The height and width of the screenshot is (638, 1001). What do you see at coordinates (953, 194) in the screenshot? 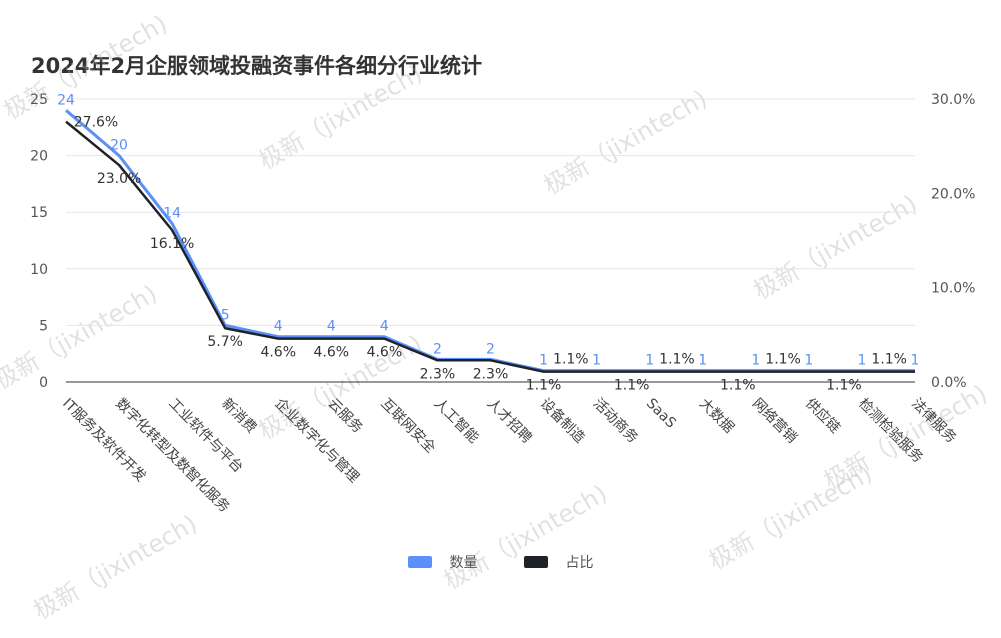
I see `y-right-tick-label: 20.0%` at bounding box center [953, 194].